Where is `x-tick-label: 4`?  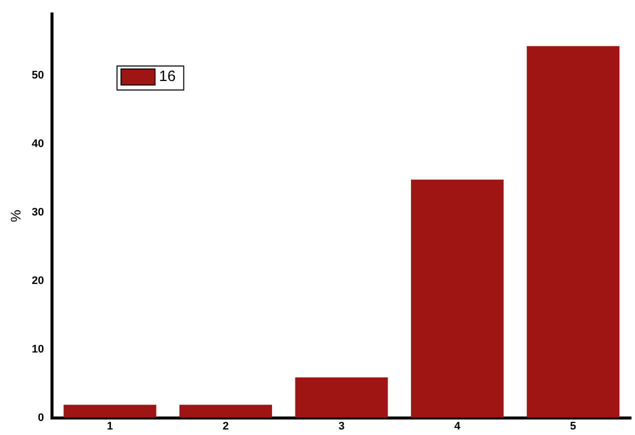 x-tick-label: 4 is located at coordinates (458, 426).